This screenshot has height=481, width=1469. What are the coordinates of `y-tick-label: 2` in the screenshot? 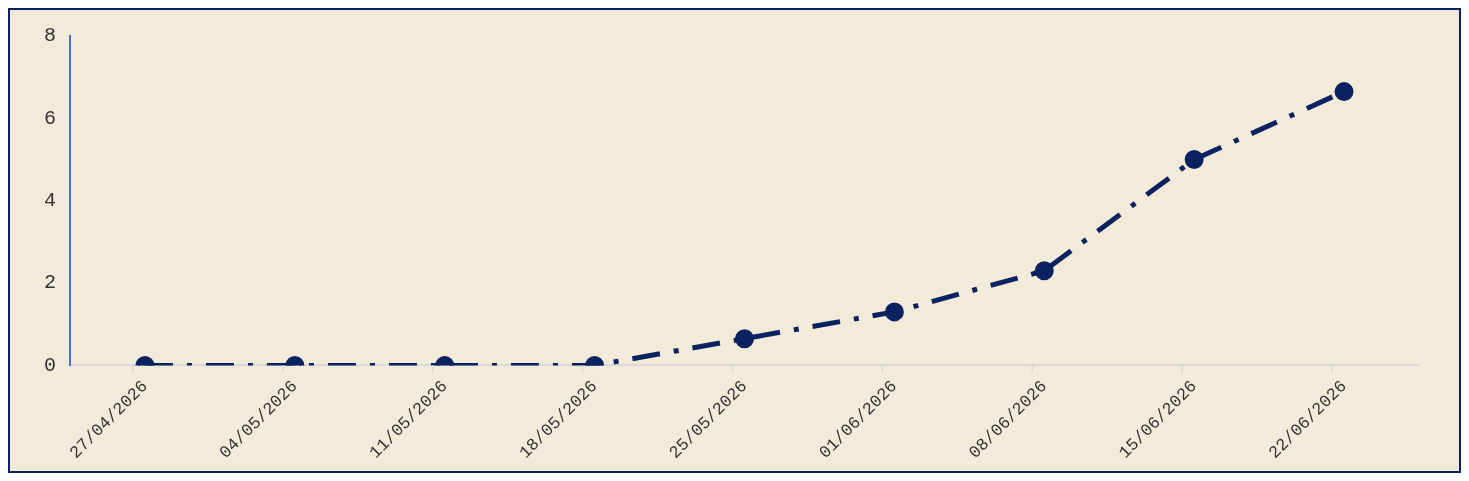 It's located at (49, 283).